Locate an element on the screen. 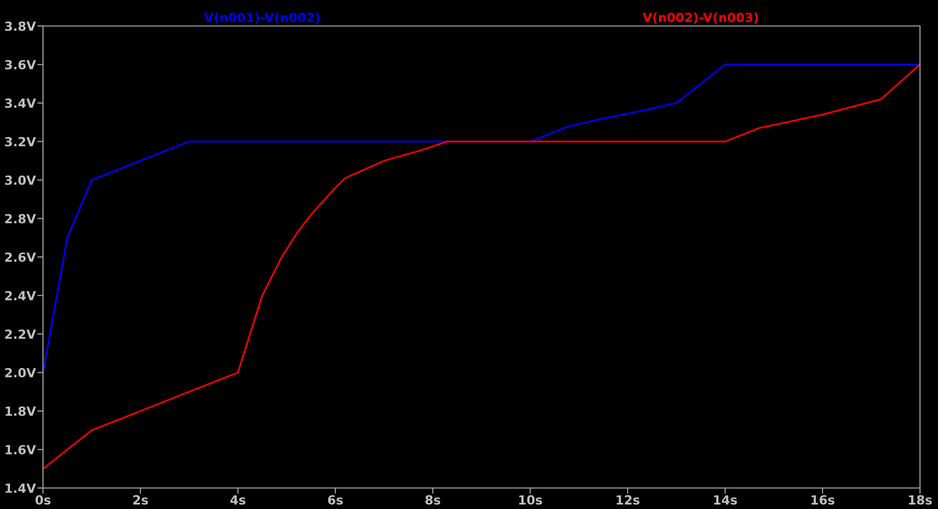 Image resolution: width=938 pixels, height=509 pixels. y-tick-label: 3.2V is located at coordinates (20, 141).